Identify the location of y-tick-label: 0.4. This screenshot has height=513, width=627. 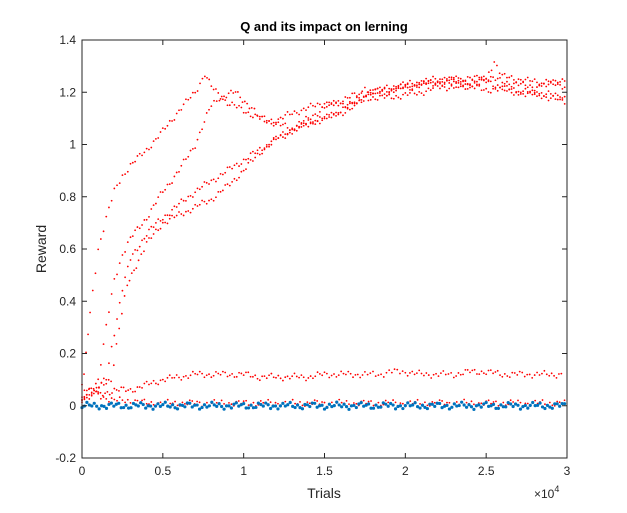
(67, 301).